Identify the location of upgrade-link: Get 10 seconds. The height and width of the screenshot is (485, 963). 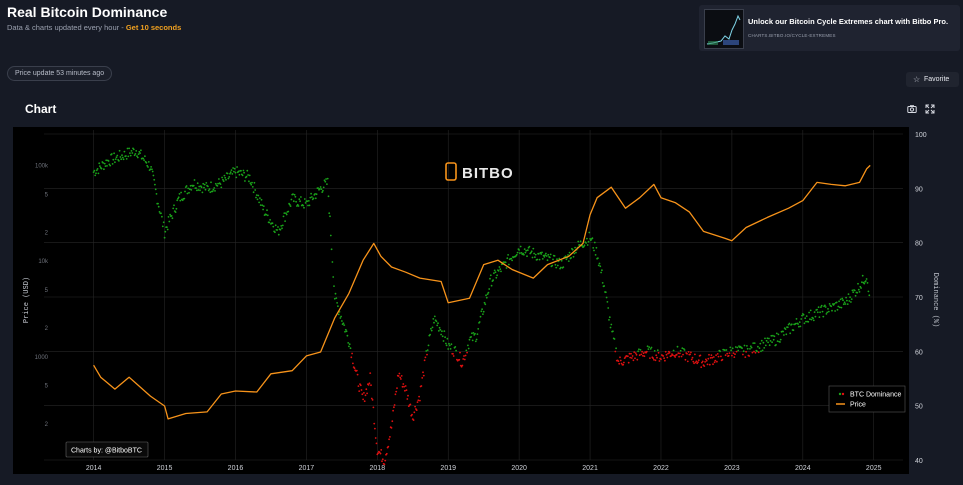
(153, 27).